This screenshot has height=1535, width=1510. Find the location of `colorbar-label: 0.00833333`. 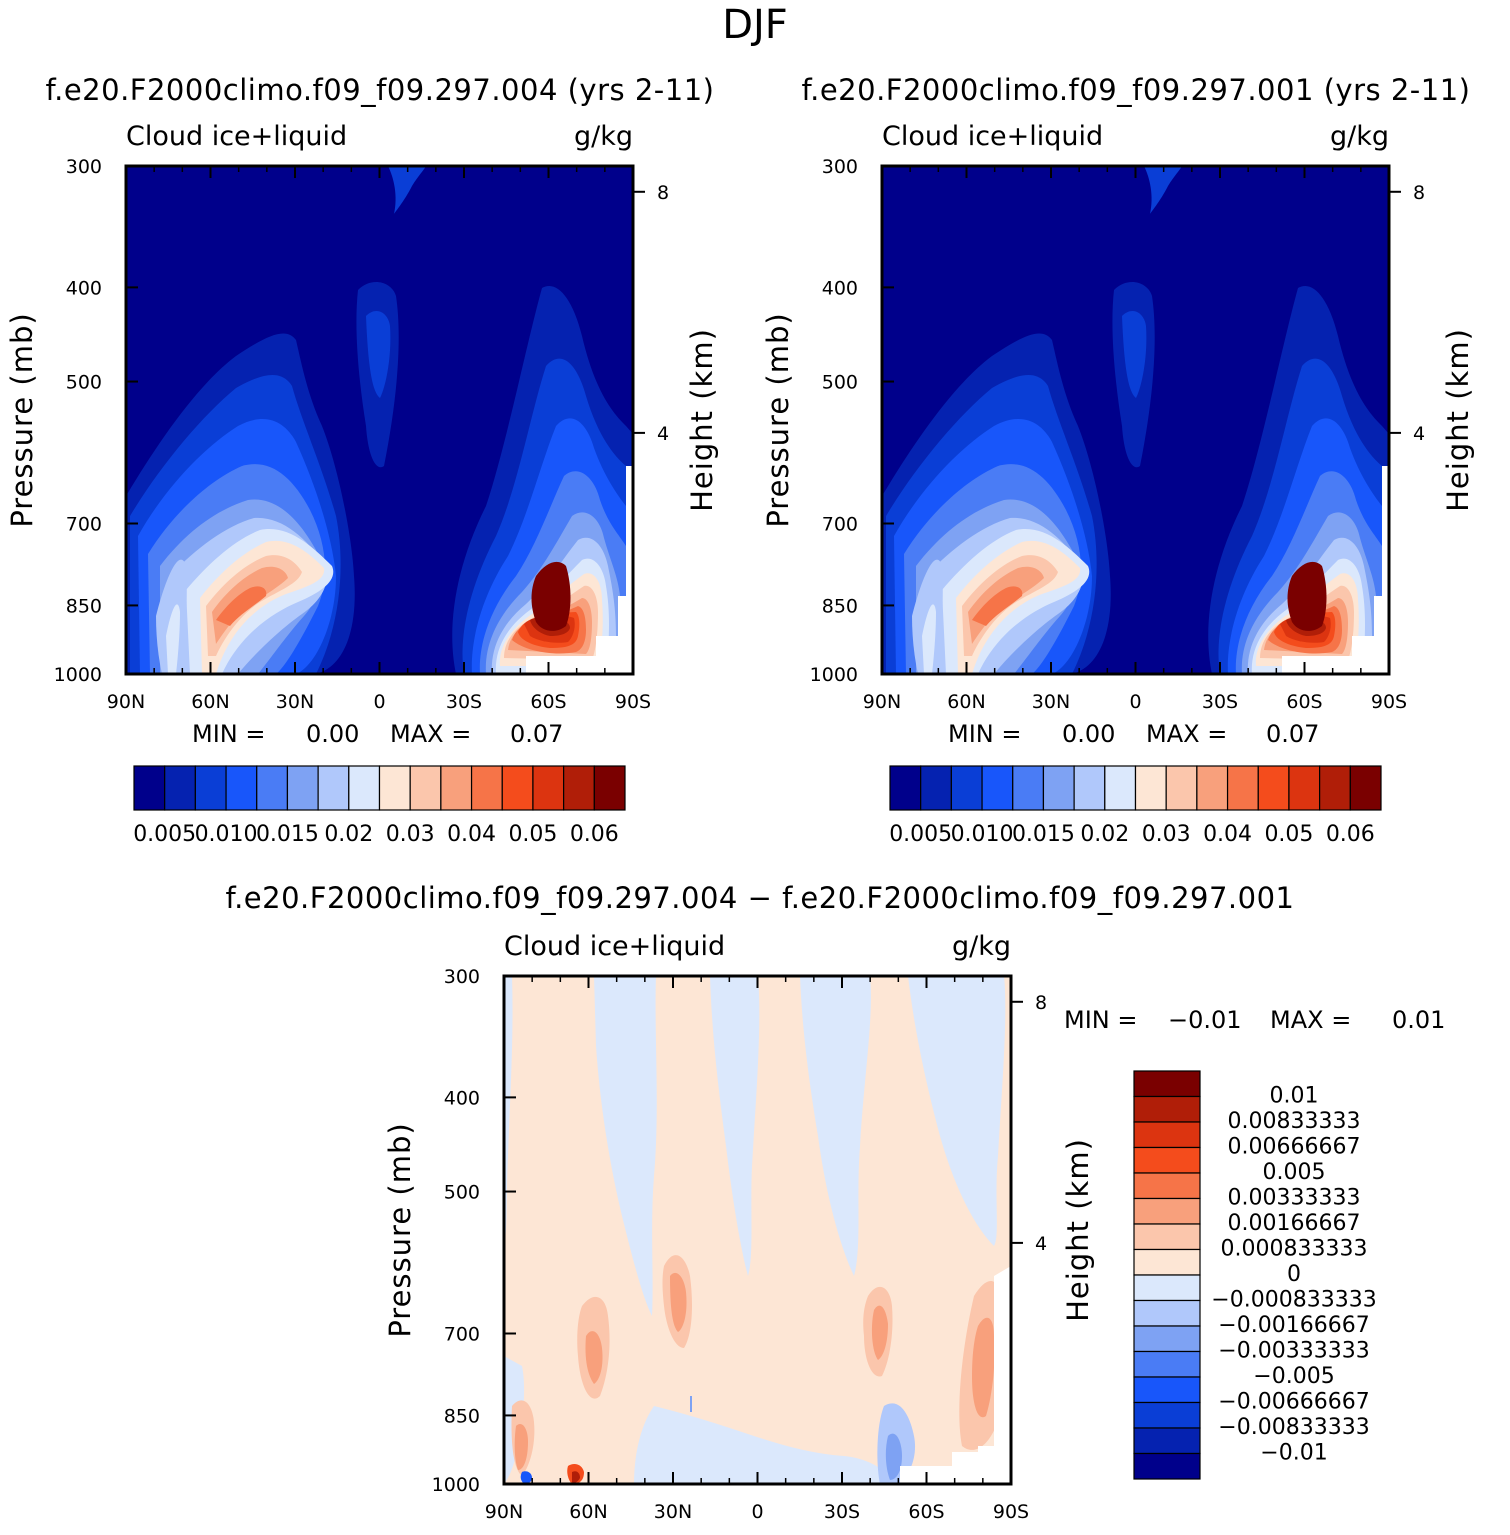

colorbar-label: 0.00833333 is located at coordinates (1294, 1121).